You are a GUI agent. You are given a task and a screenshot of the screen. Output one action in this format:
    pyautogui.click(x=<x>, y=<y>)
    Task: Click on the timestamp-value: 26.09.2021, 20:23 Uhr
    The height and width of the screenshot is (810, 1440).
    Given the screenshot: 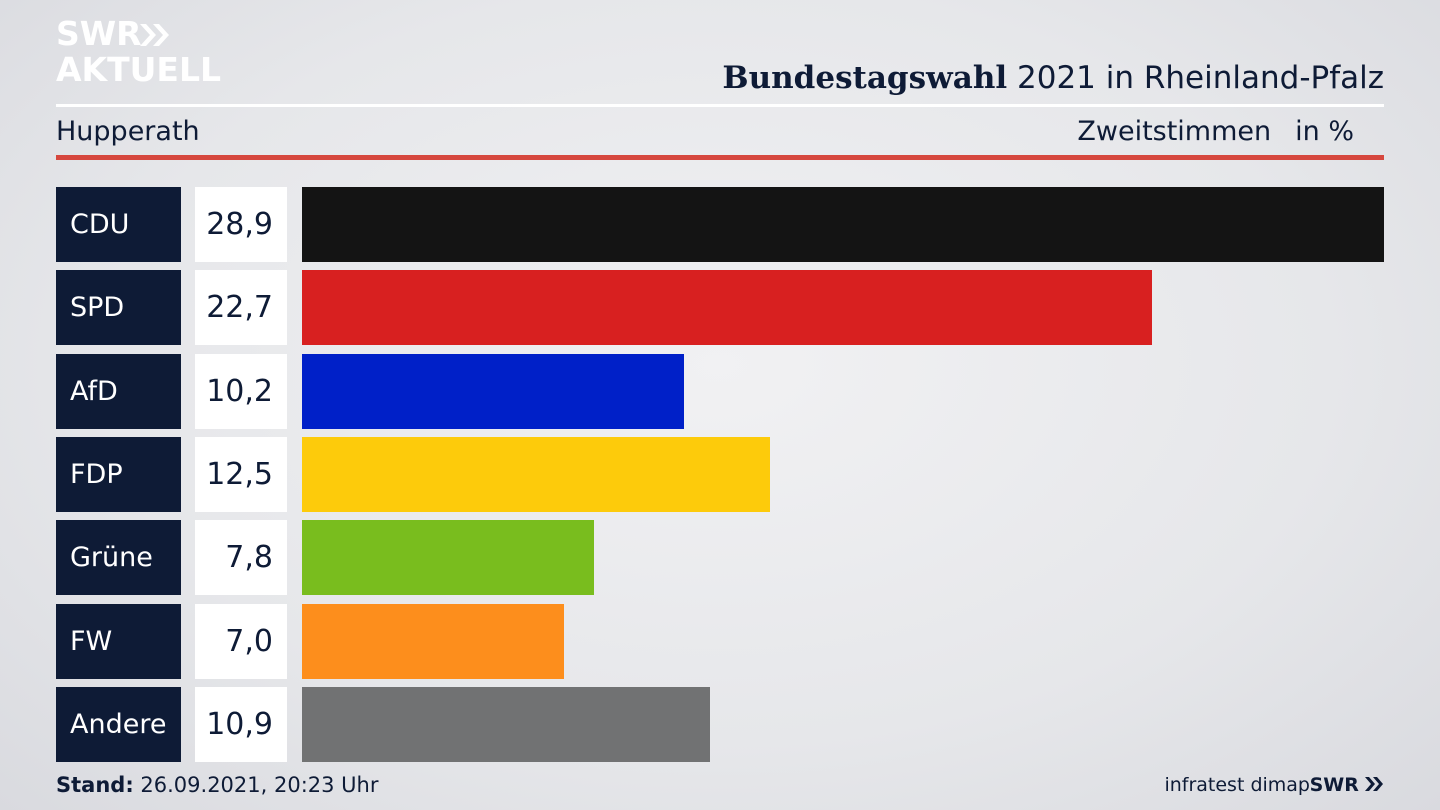 What is the action you would take?
    pyautogui.click(x=256, y=785)
    